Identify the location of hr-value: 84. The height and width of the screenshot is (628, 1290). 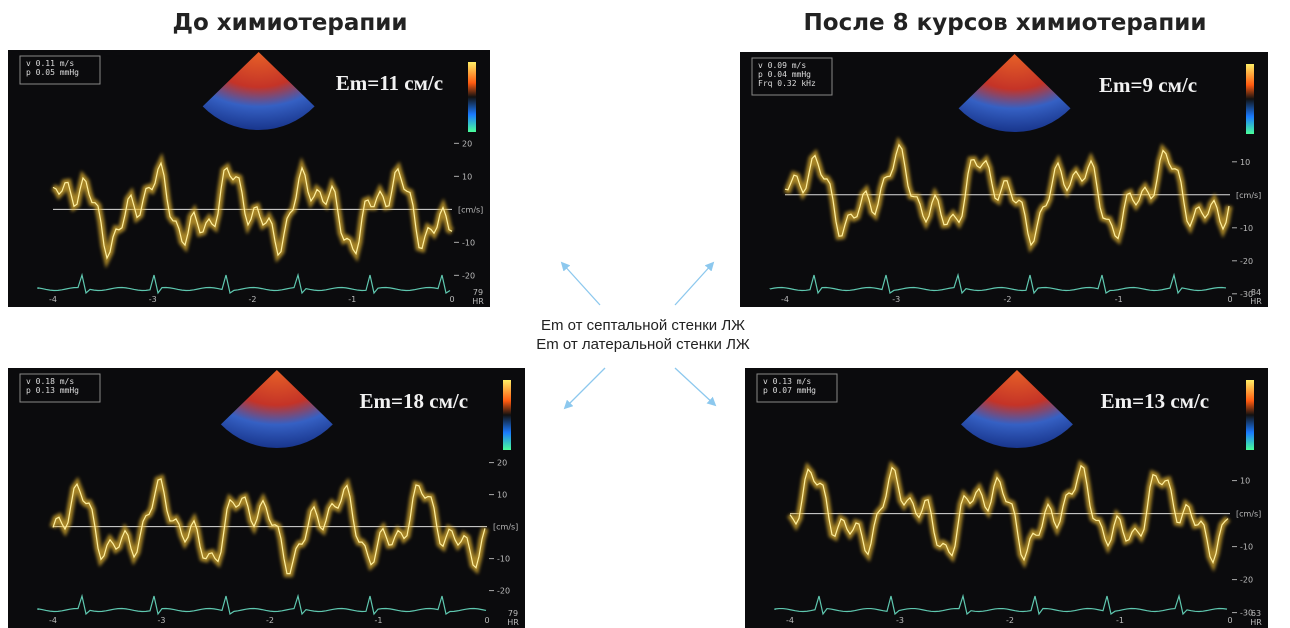
(1256, 292).